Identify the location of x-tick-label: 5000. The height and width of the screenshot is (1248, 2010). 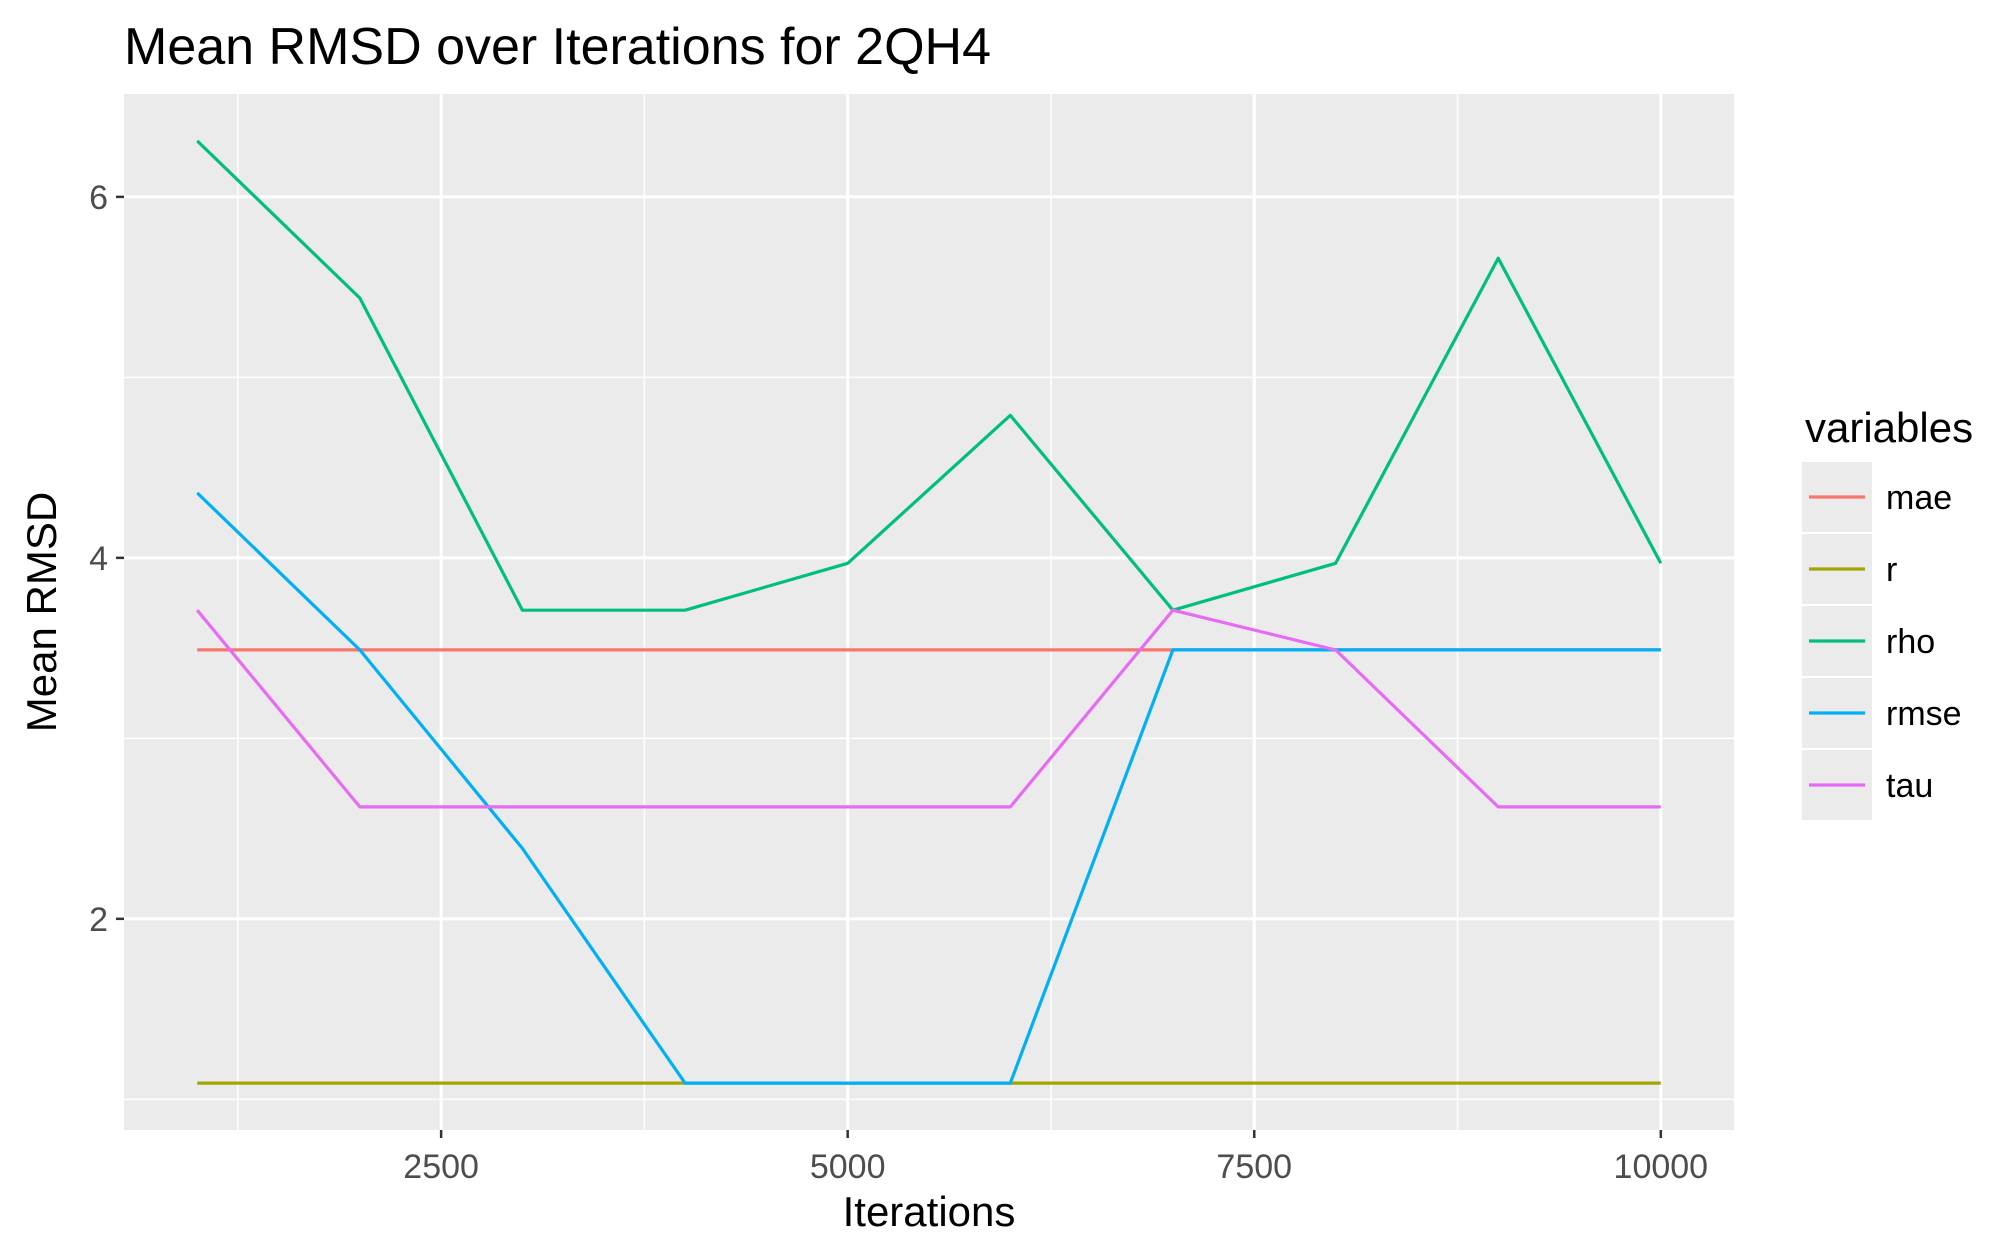
(848, 1167).